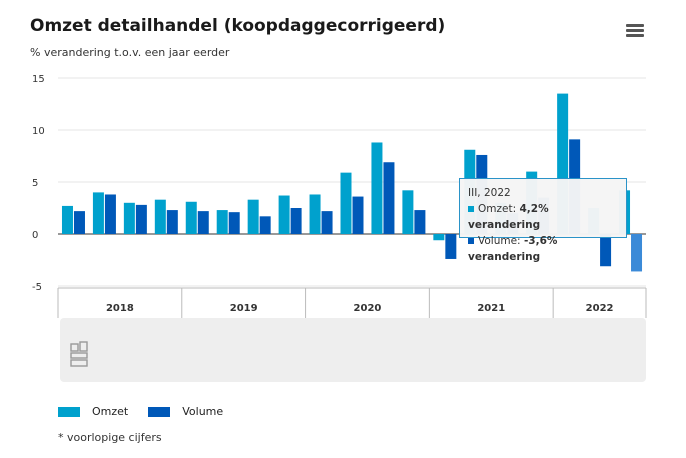  Describe the element at coordinates (513, 249) in the screenshot. I see `tooltip-volume-value: -3,6% verandering` at that location.